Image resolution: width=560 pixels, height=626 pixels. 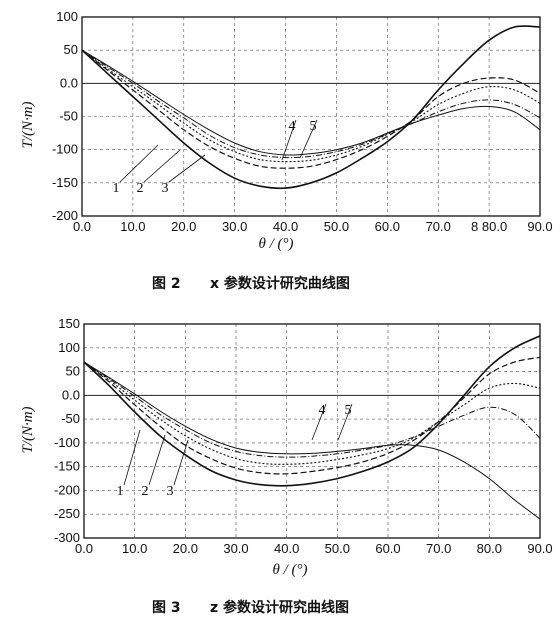 What do you see at coordinates (279, 607) in the screenshot?
I see `figure-3-title: z 参数设计研究曲线图` at bounding box center [279, 607].